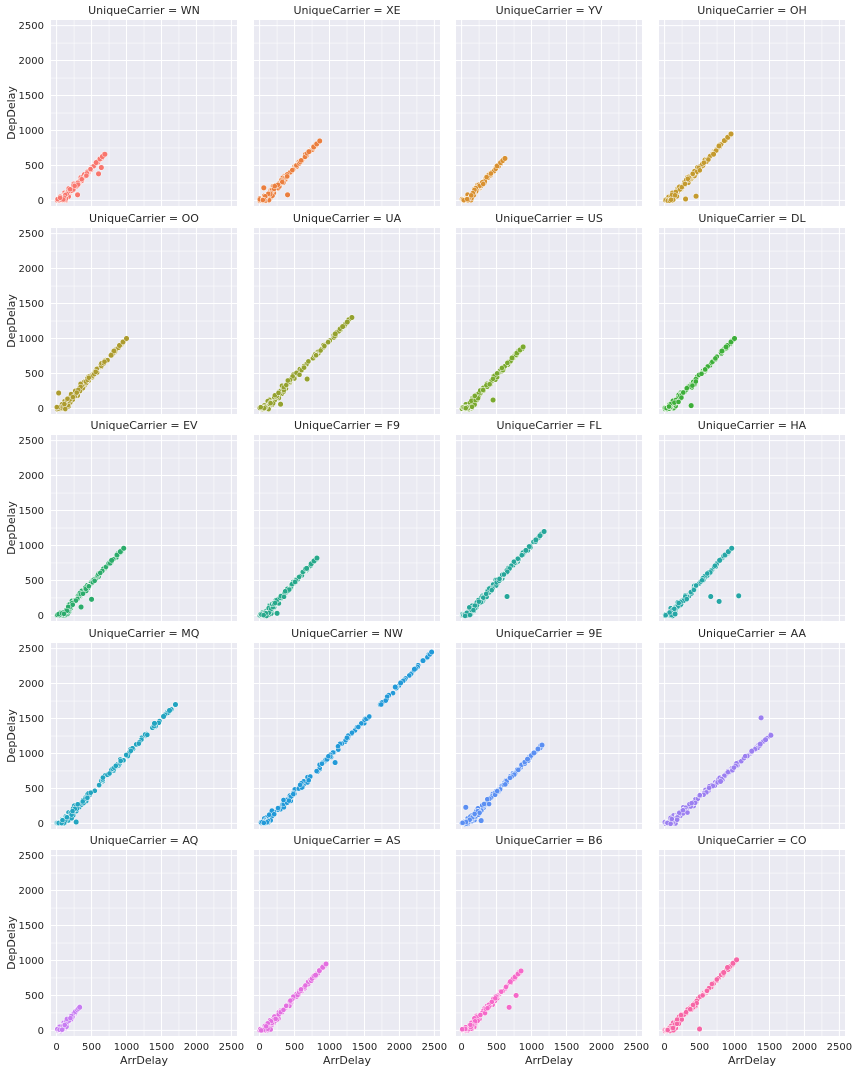  What do you see at coordinates (347, 520) in the screenshot?
I see `facet-panel: UniqueCarrier = F9` at bounding box center [347, 520].